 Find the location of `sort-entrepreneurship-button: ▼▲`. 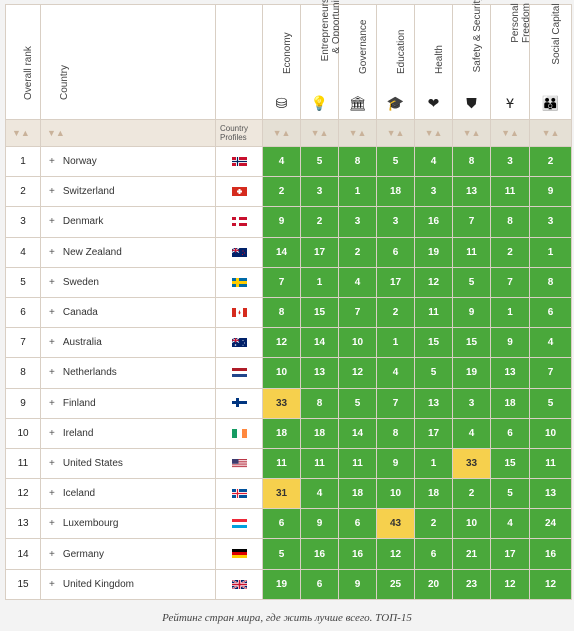

sort-entrepreneurship-button: ▼▲ is located at coordinates (319, 133).